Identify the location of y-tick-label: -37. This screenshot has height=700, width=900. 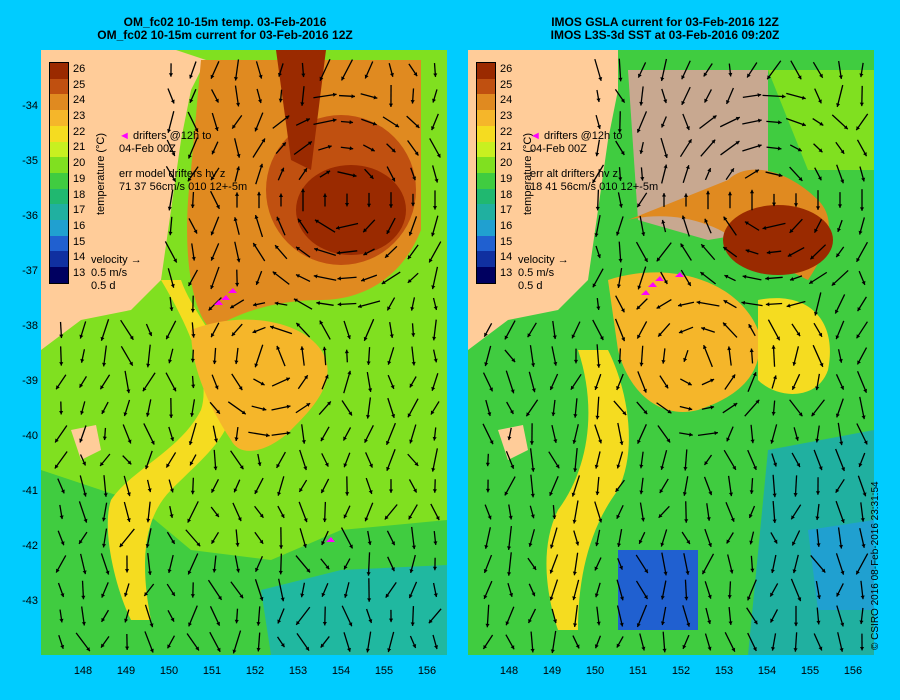
(30, 271).